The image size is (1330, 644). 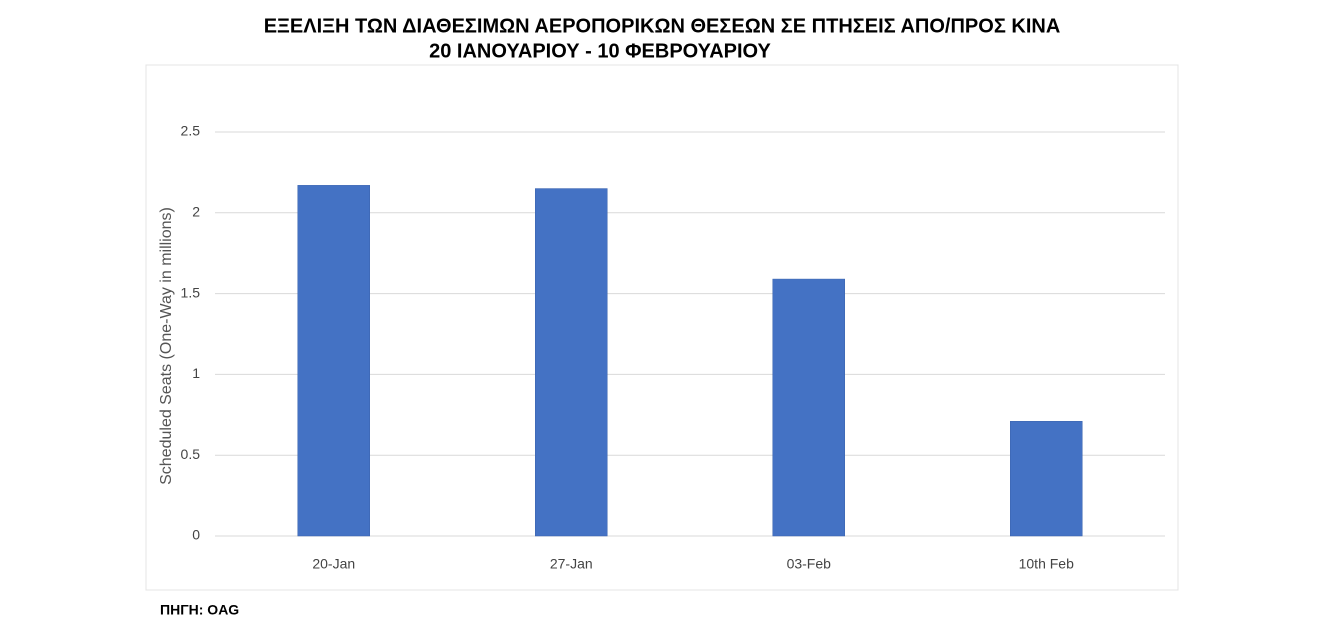 What do you see at coordinates (600, 51) in the screenshot?
I see `chart-subtitle: 20 ΙΑΝΟΥΑΡΙΟΥ - 10 ΦΕΒΡΟΥΑΡΙΟΥ` at bounding box center [600, 51].